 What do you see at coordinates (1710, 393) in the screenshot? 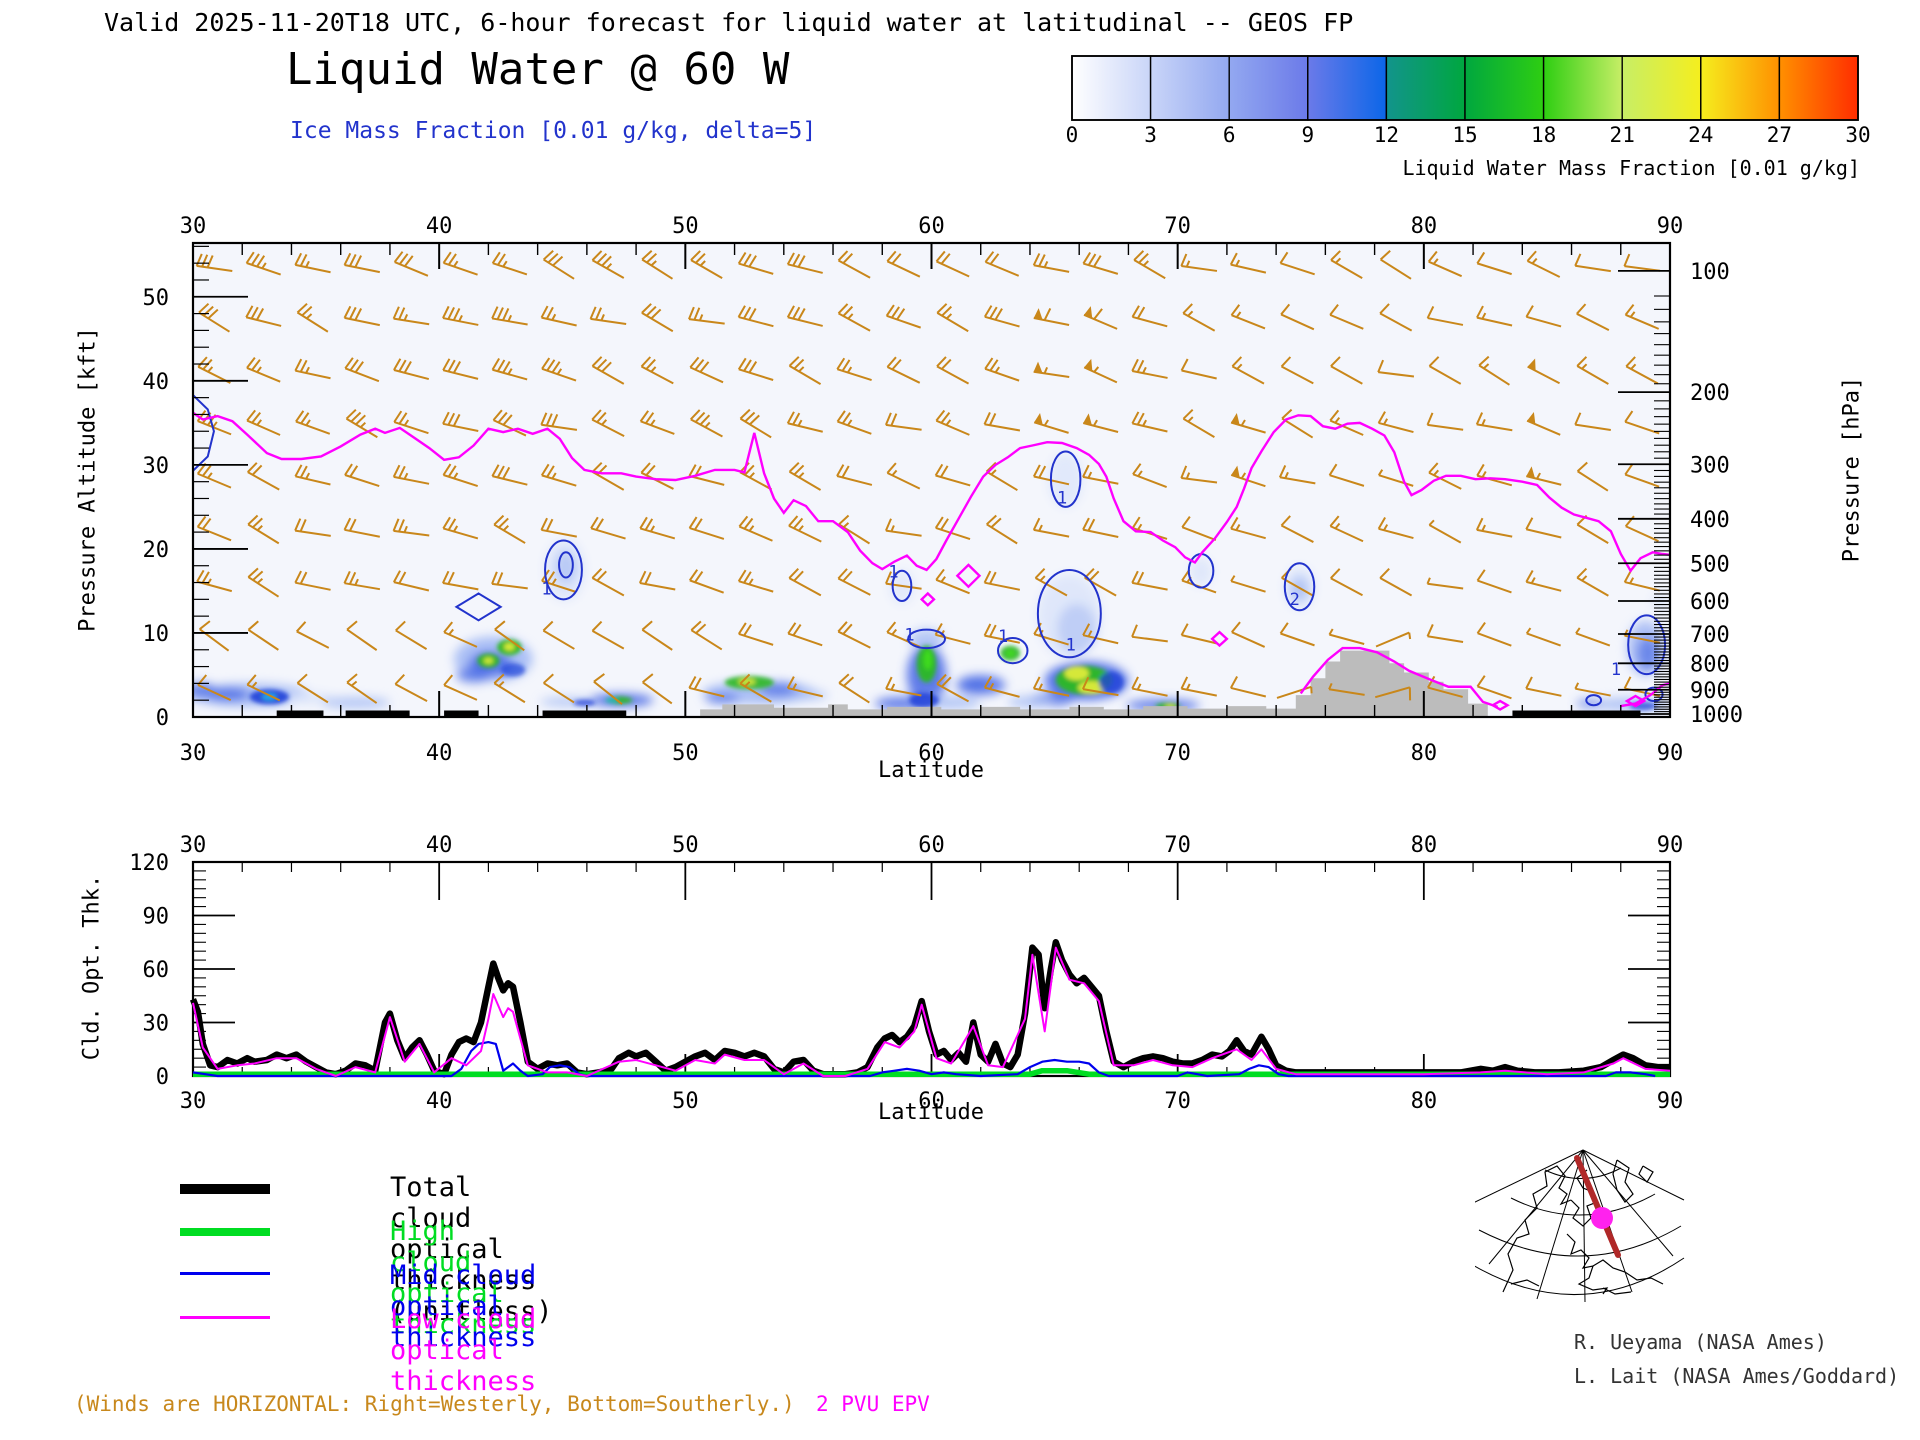
I see `pressure-tick-label: 200` at bounding box center [1710, 393].